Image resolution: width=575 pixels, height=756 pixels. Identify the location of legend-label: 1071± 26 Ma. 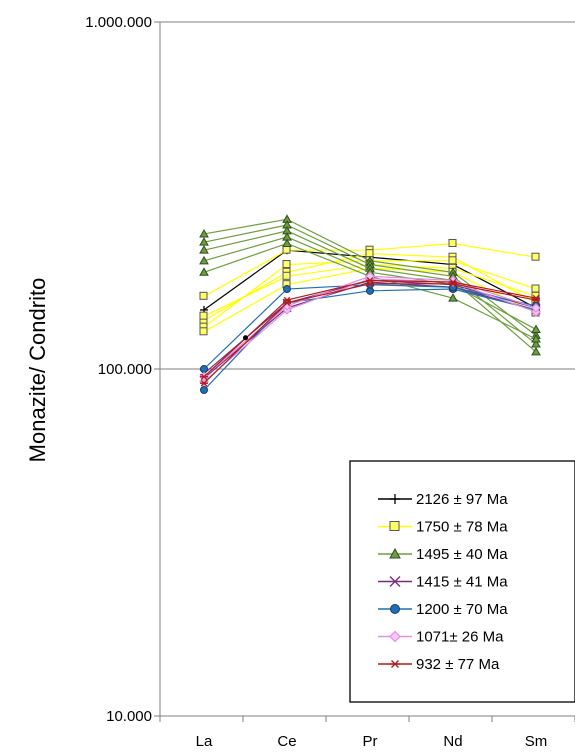
(460, 637).